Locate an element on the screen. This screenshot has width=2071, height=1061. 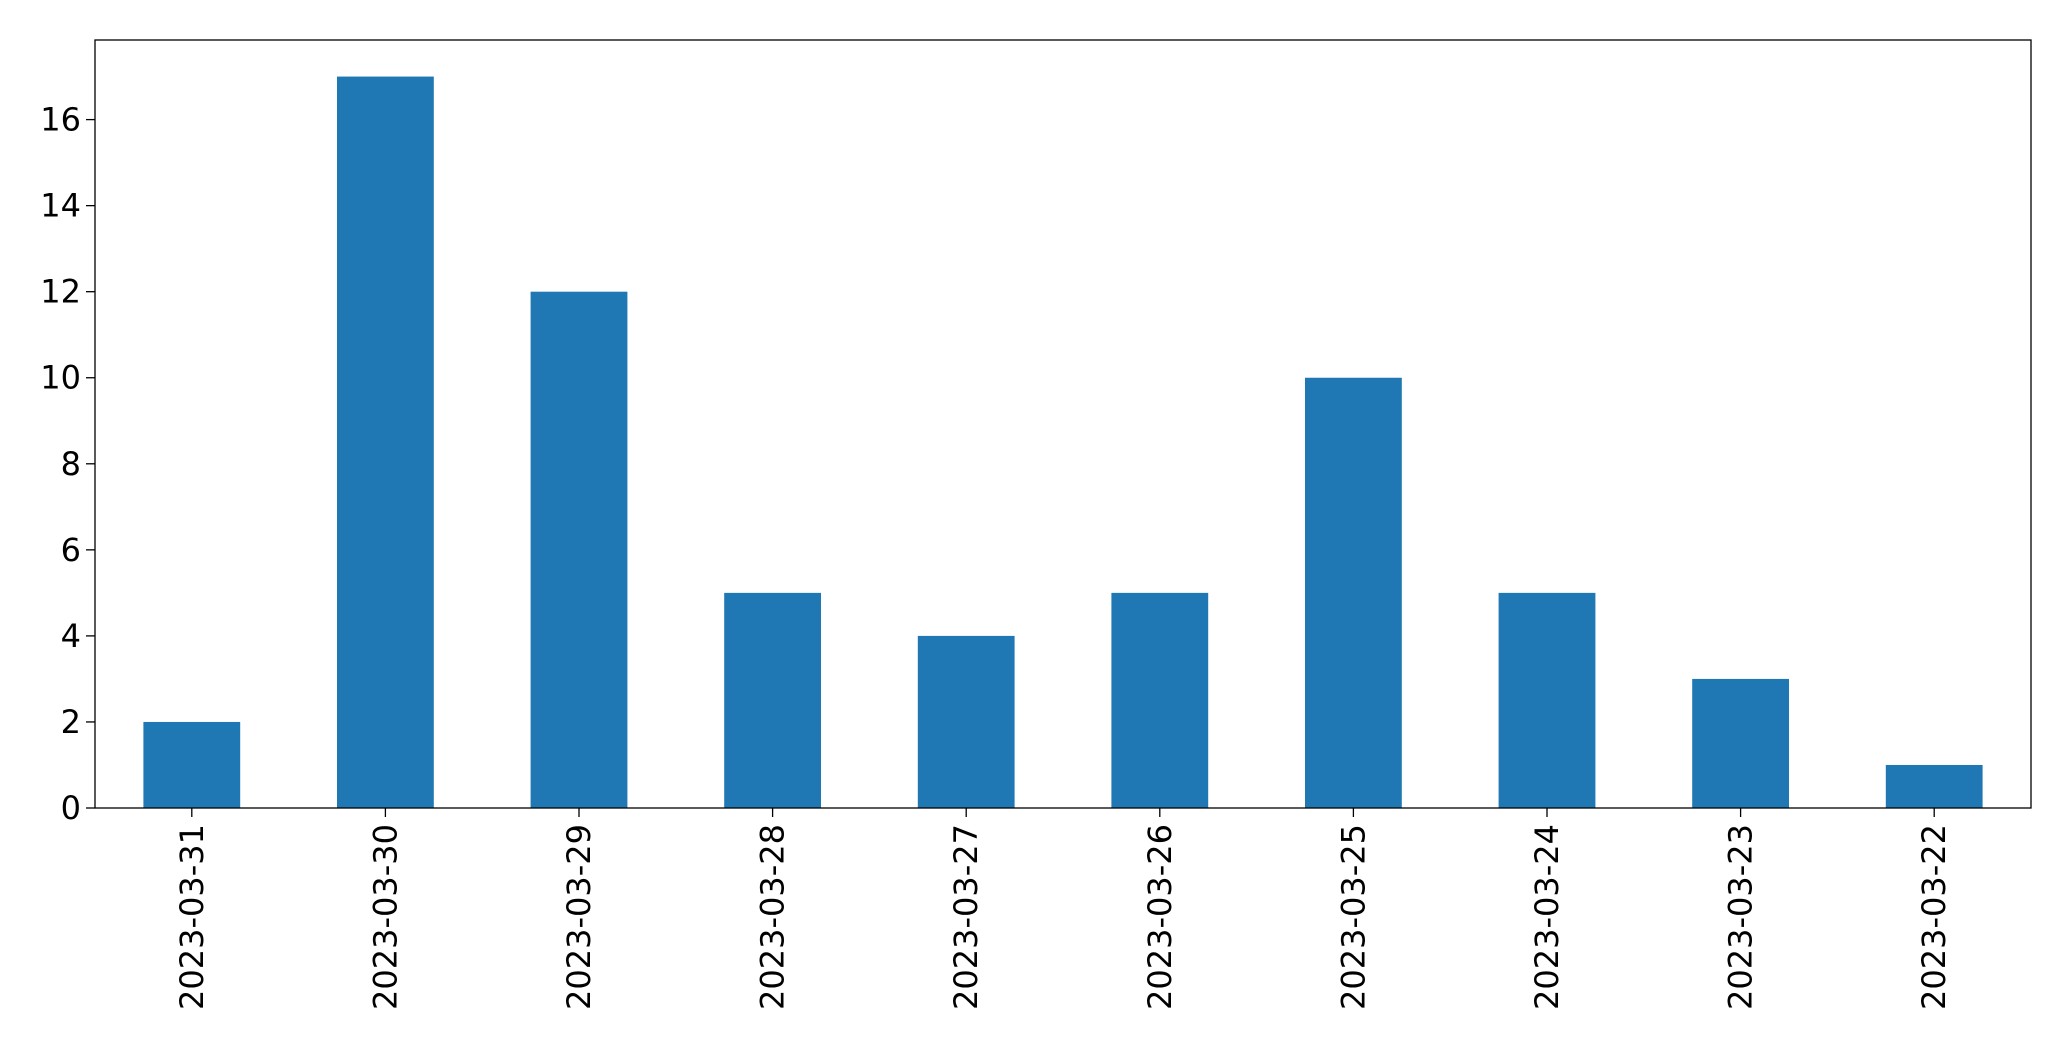
y-tick-label: 14 is located at coordinates (60, 206).